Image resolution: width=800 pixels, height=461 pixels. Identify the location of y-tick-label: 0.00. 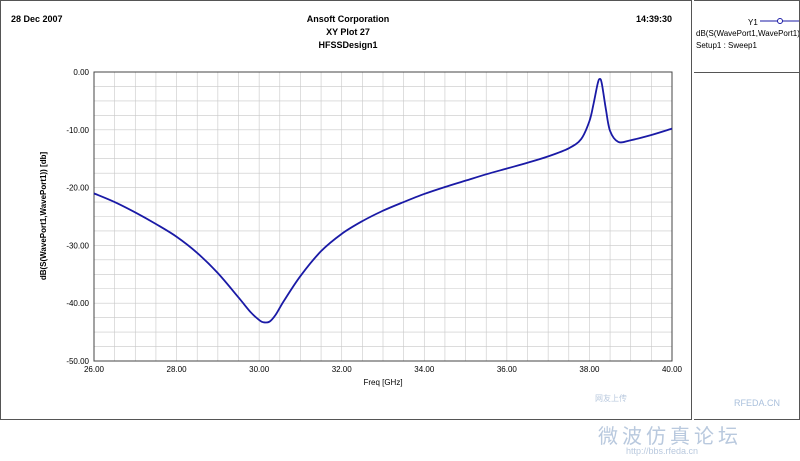
(81, 72).